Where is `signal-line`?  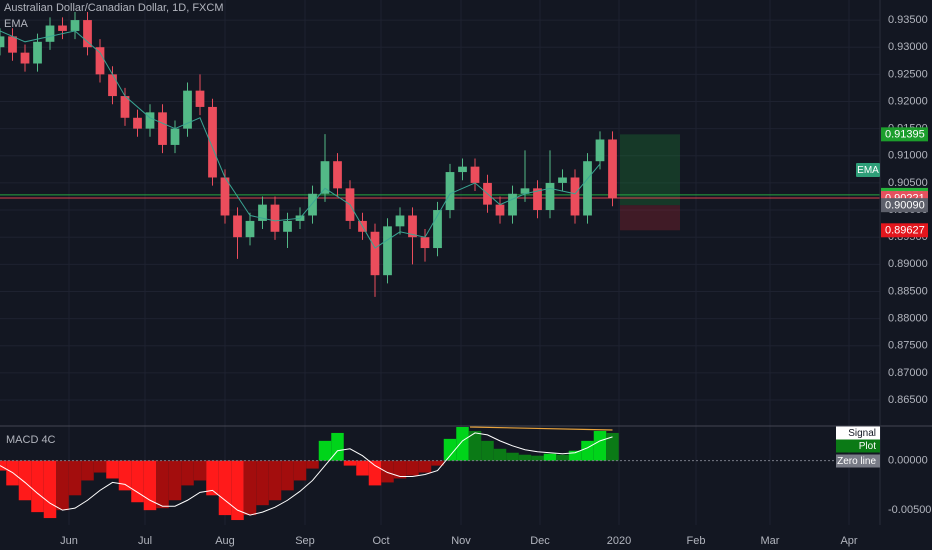
signal-line is located at coordinates (306, 474).